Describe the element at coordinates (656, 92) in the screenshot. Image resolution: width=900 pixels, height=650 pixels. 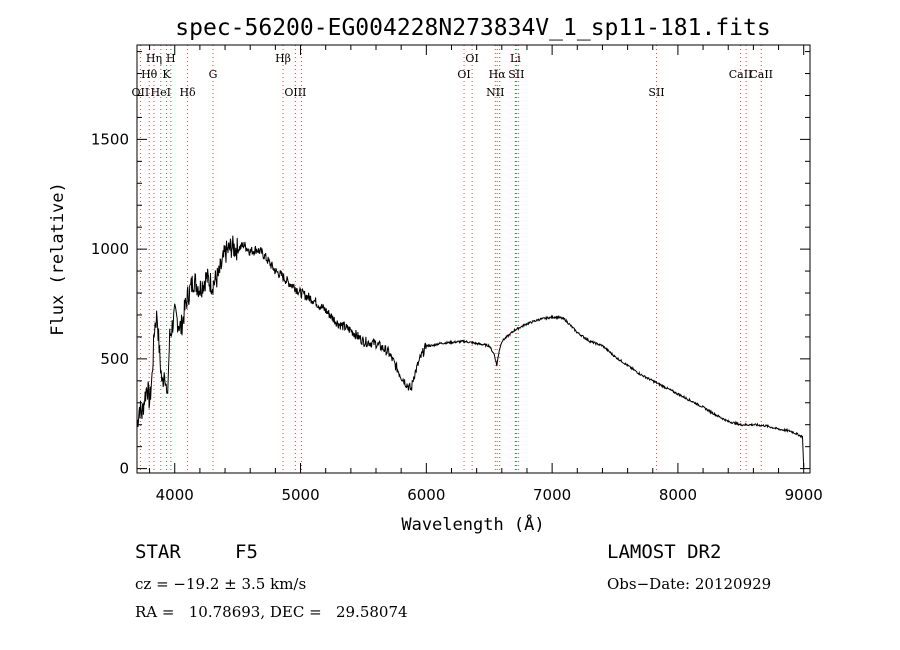
I see `spectral-line-label-19: SII` at that location.